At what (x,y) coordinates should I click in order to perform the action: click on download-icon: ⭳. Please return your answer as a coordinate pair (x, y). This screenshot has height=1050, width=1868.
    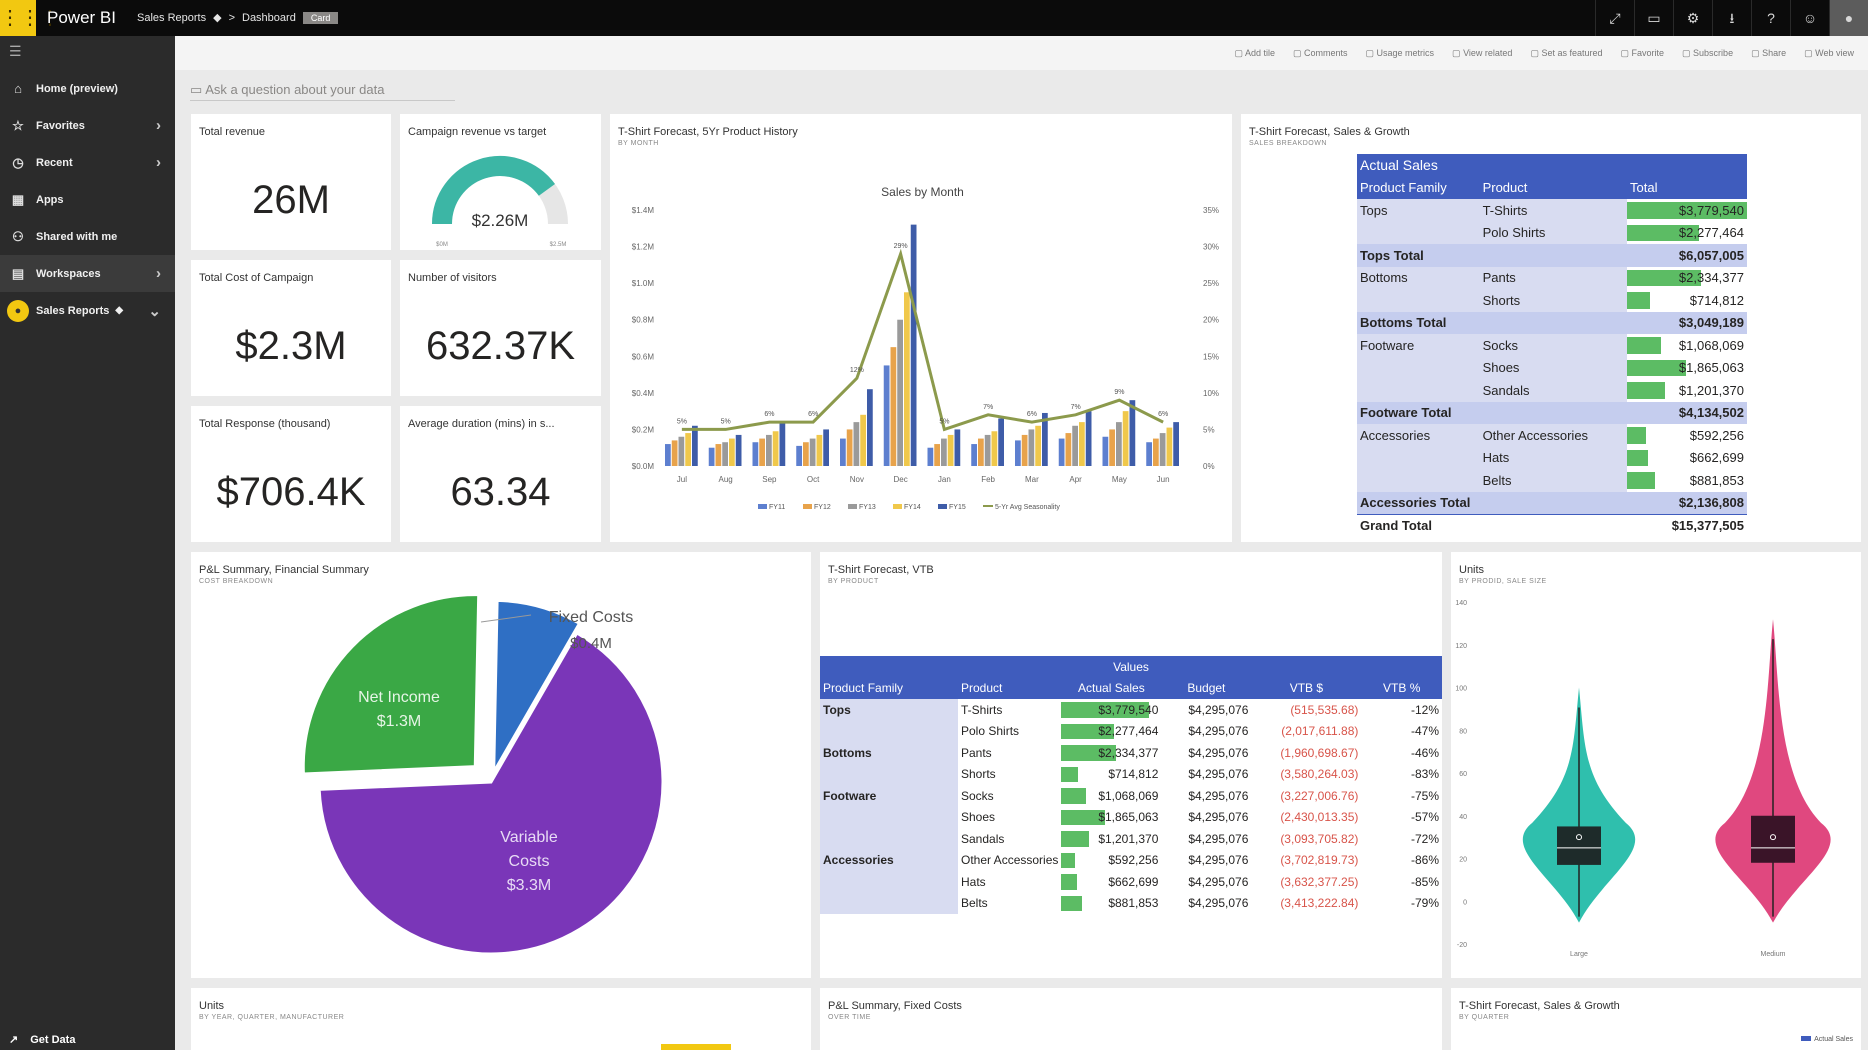
    Looking at the image, I should click on (1731, 18).